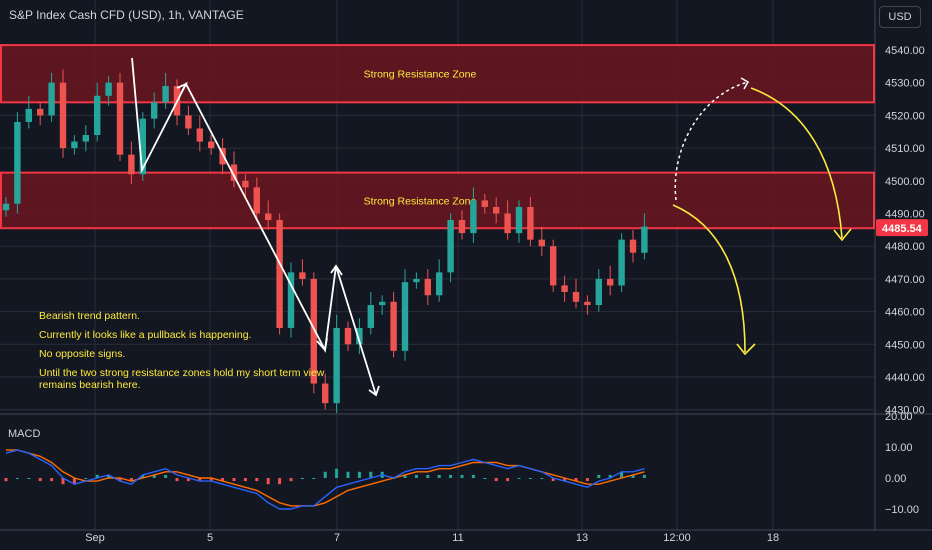 The image size is (932, 550). I want to click on time-tick-label: 5, so click(210, 538).